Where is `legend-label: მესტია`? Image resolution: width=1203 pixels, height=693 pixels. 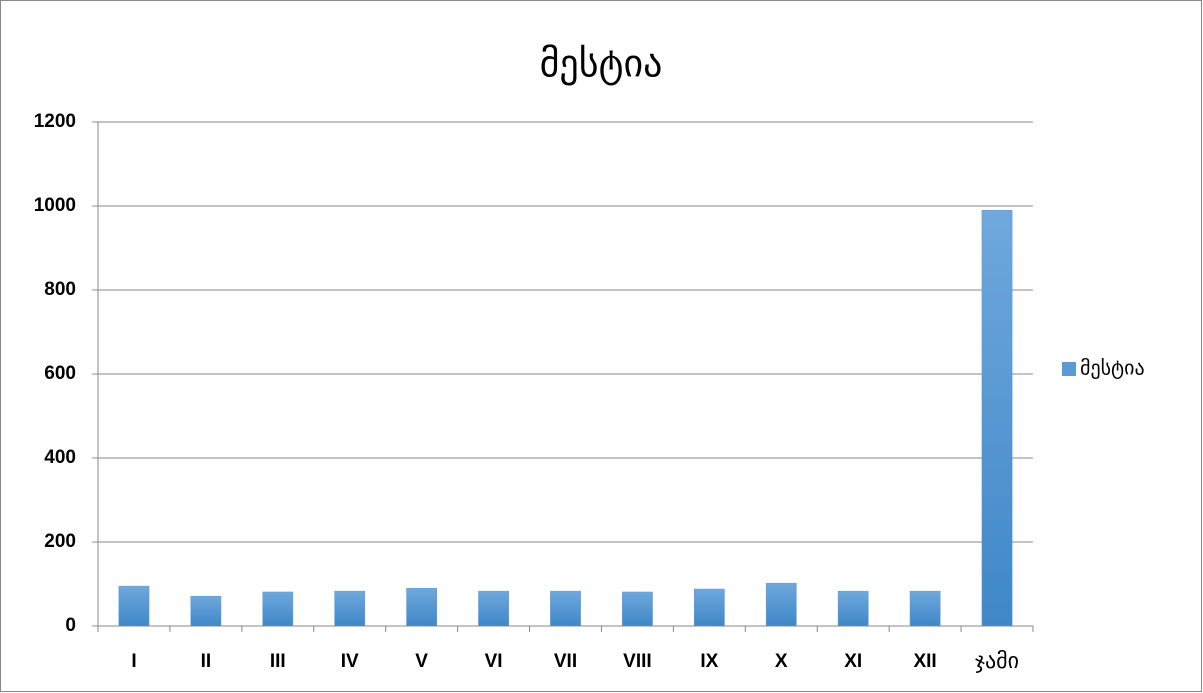 legend-label: მესტია is located at coordinates (1112, 368).